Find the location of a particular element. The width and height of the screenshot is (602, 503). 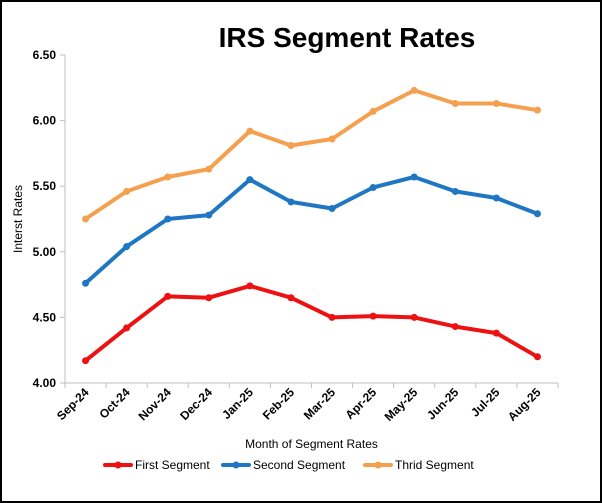

x-tick-label: Jun-25 is located at coordinates (442, 403).